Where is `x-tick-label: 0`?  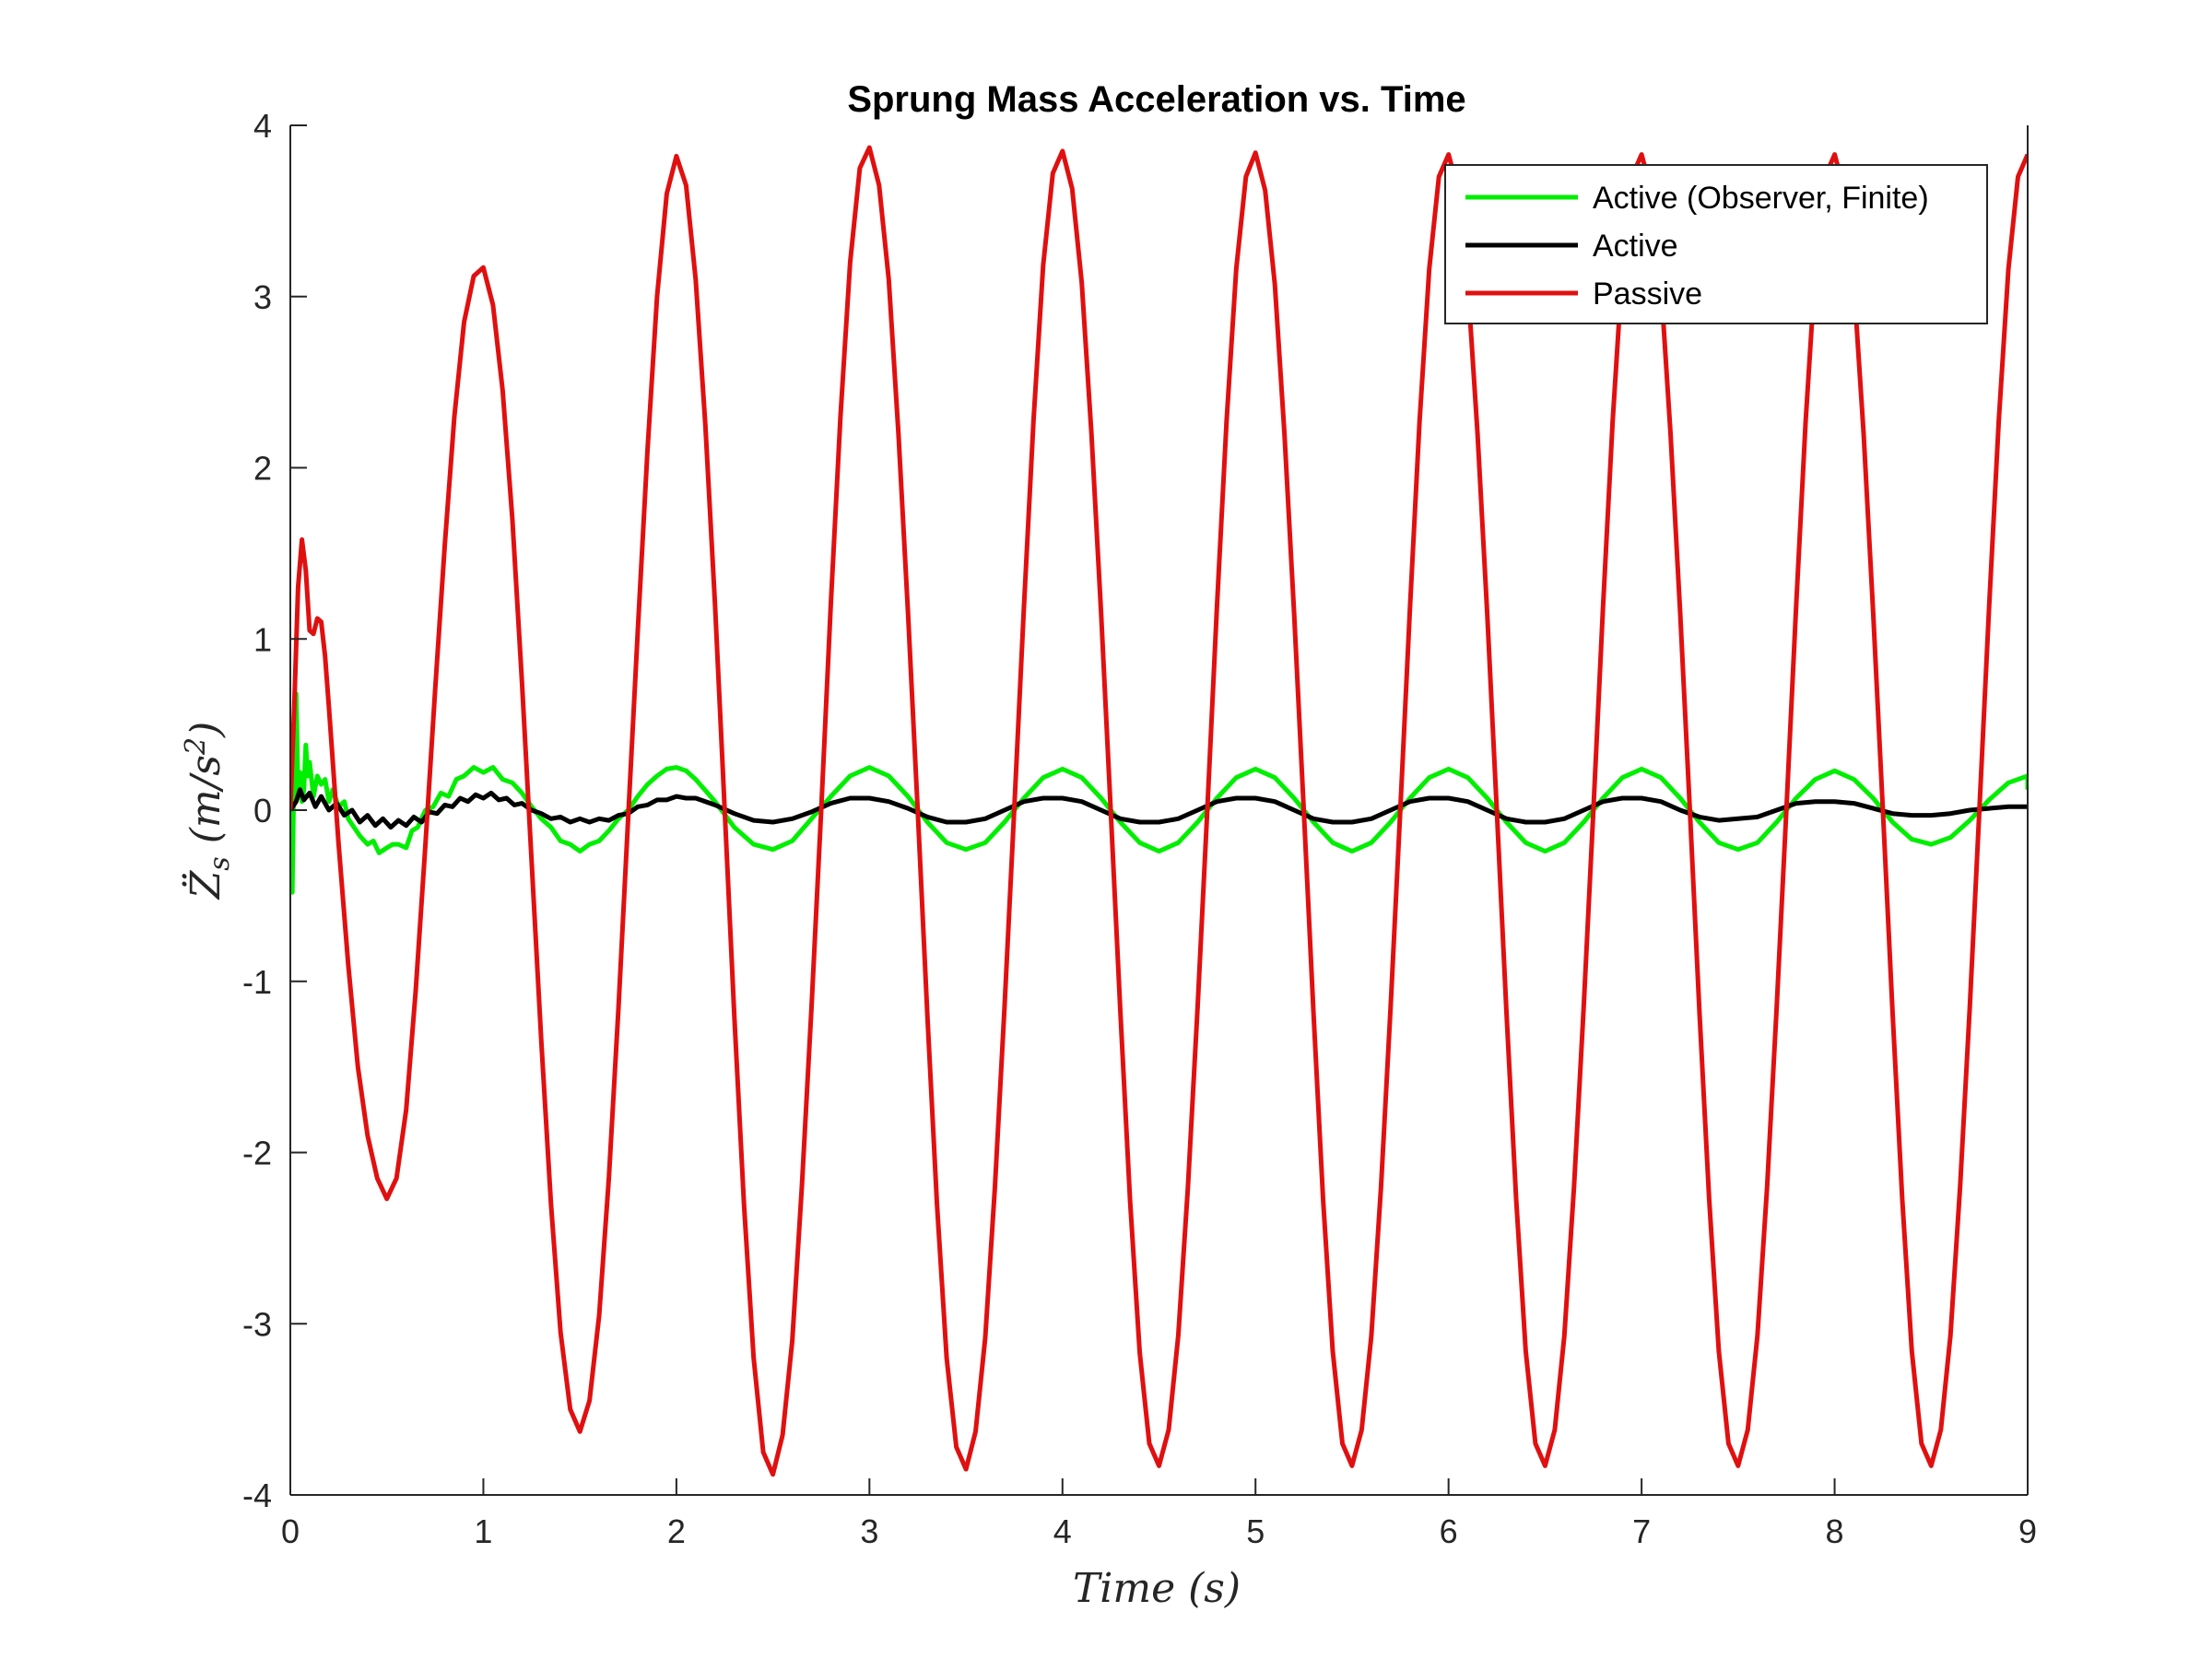 x-tick-label: 0 is located at coordinates (290, 1531).